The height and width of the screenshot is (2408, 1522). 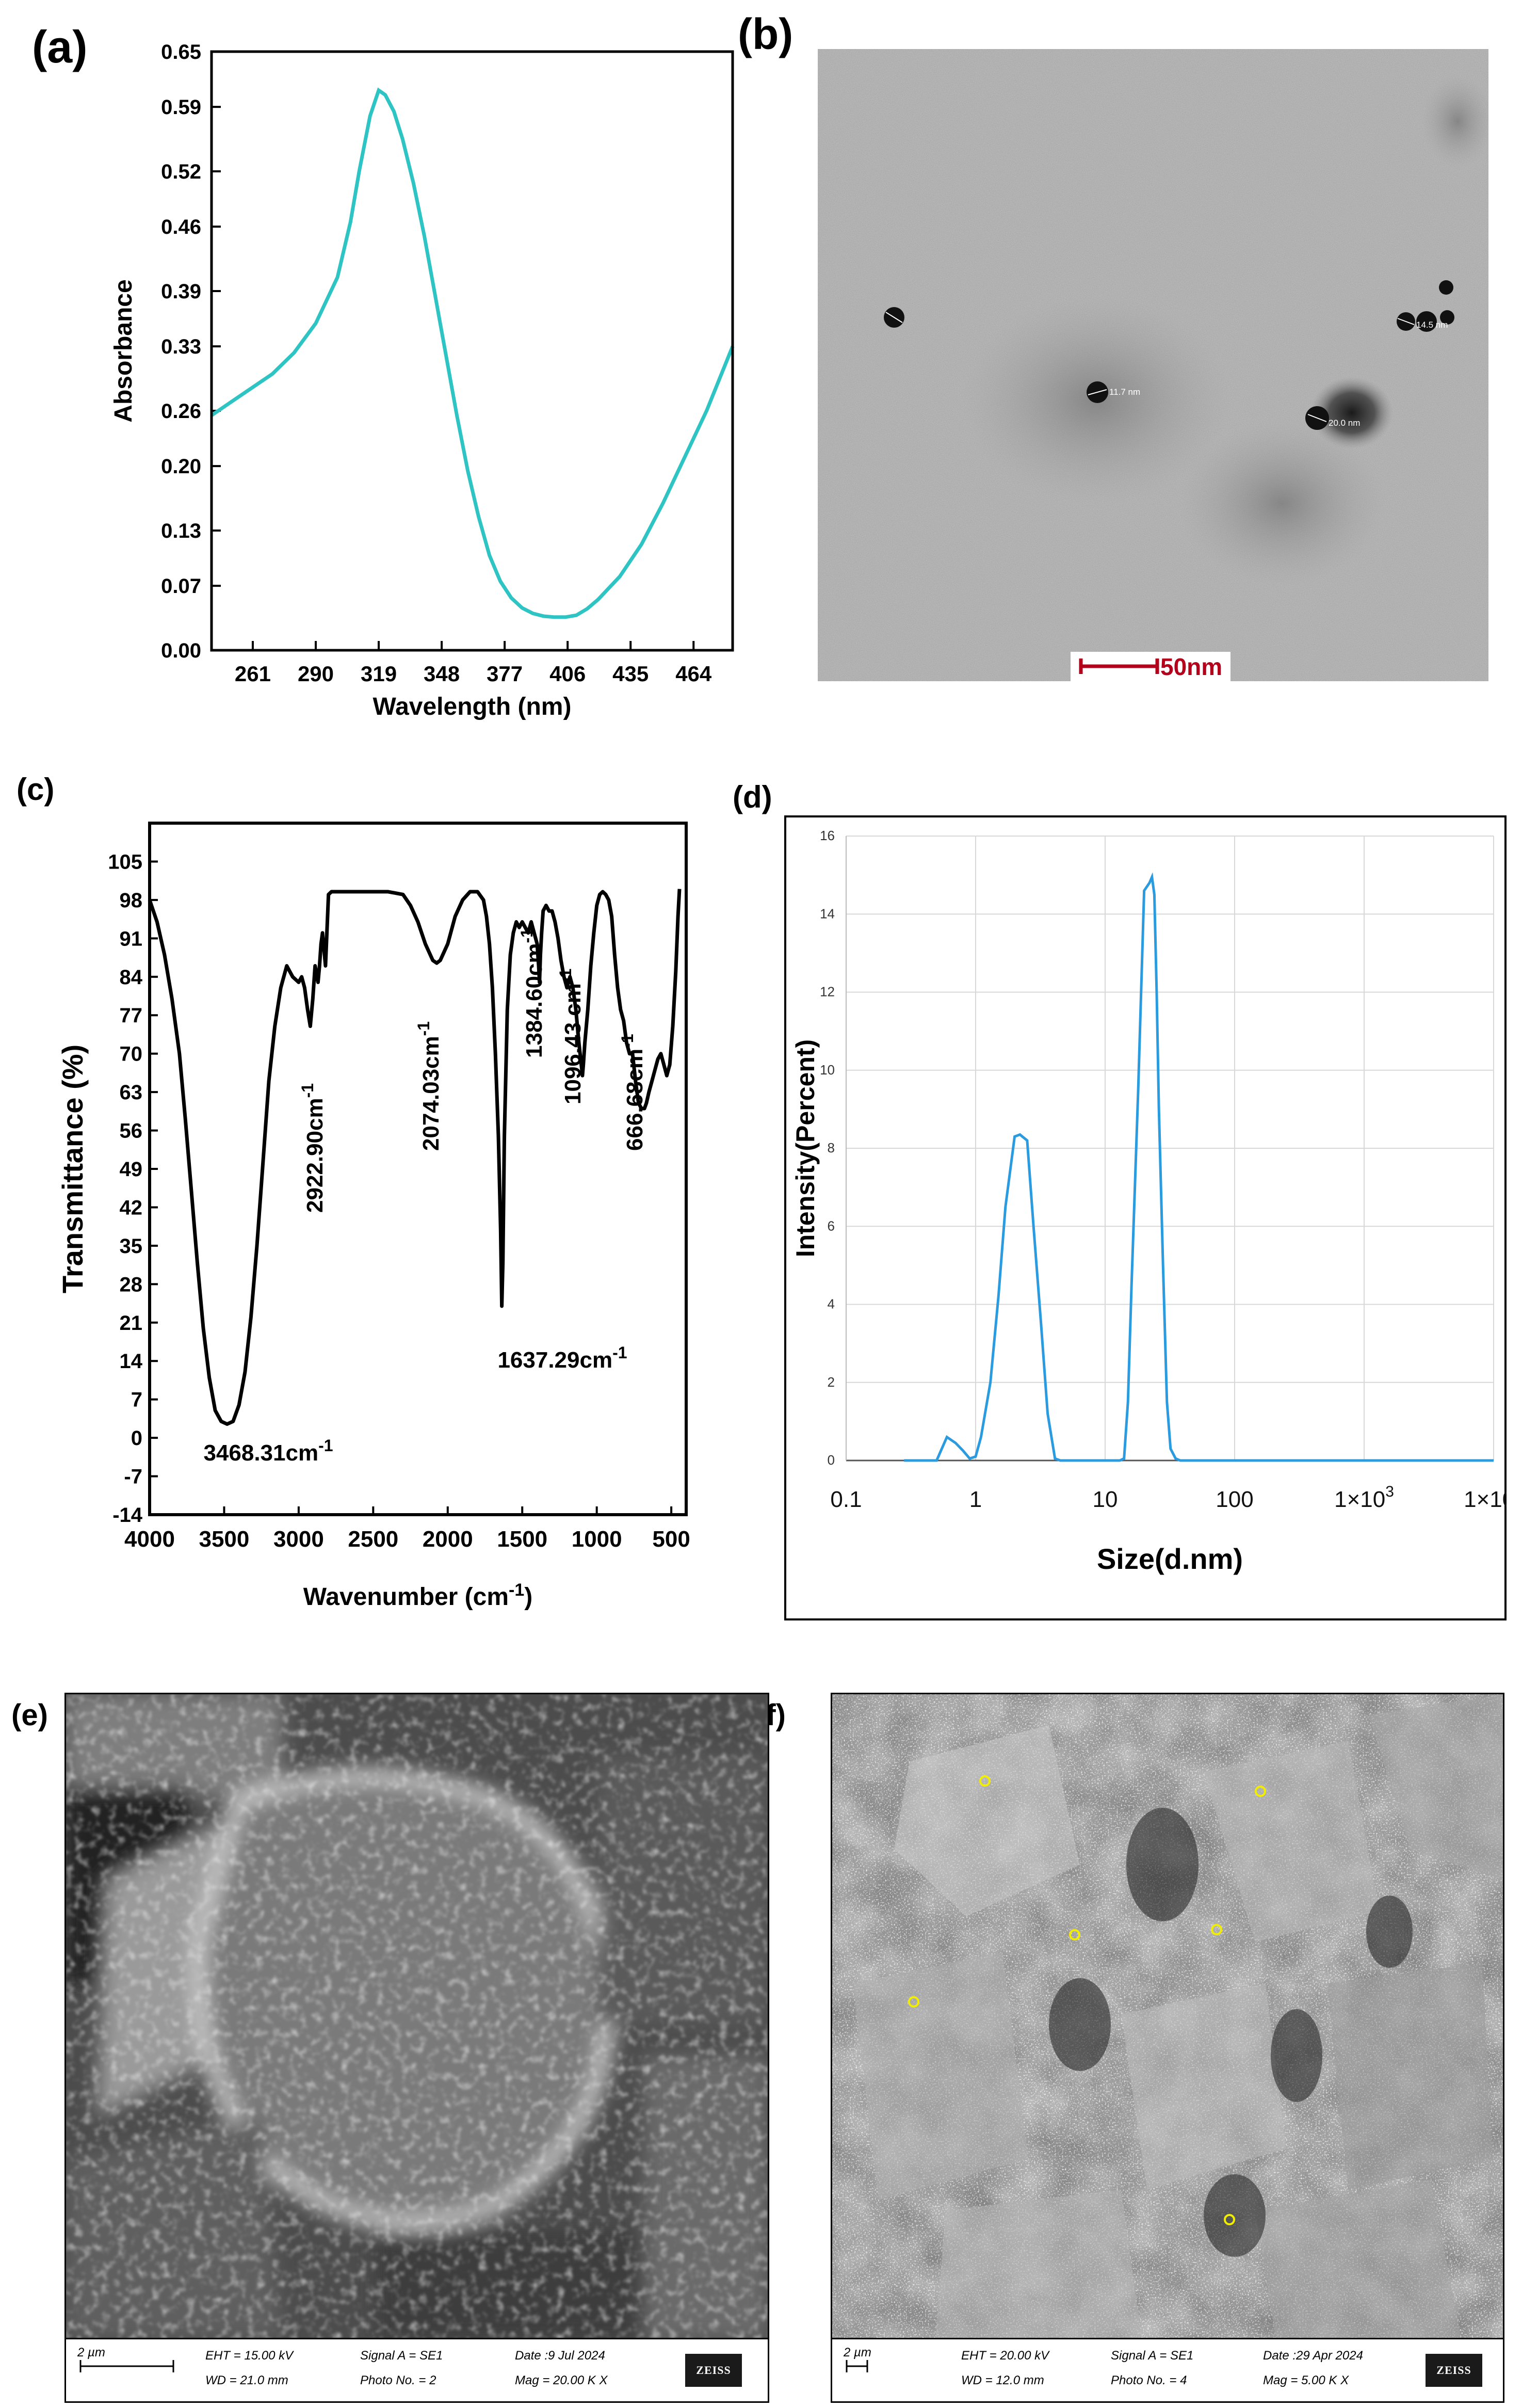 What do you see at coordinates (131, 1284) in the screenshot?
I see `y-tick-label: 28` at bounding box center [131, 1284].